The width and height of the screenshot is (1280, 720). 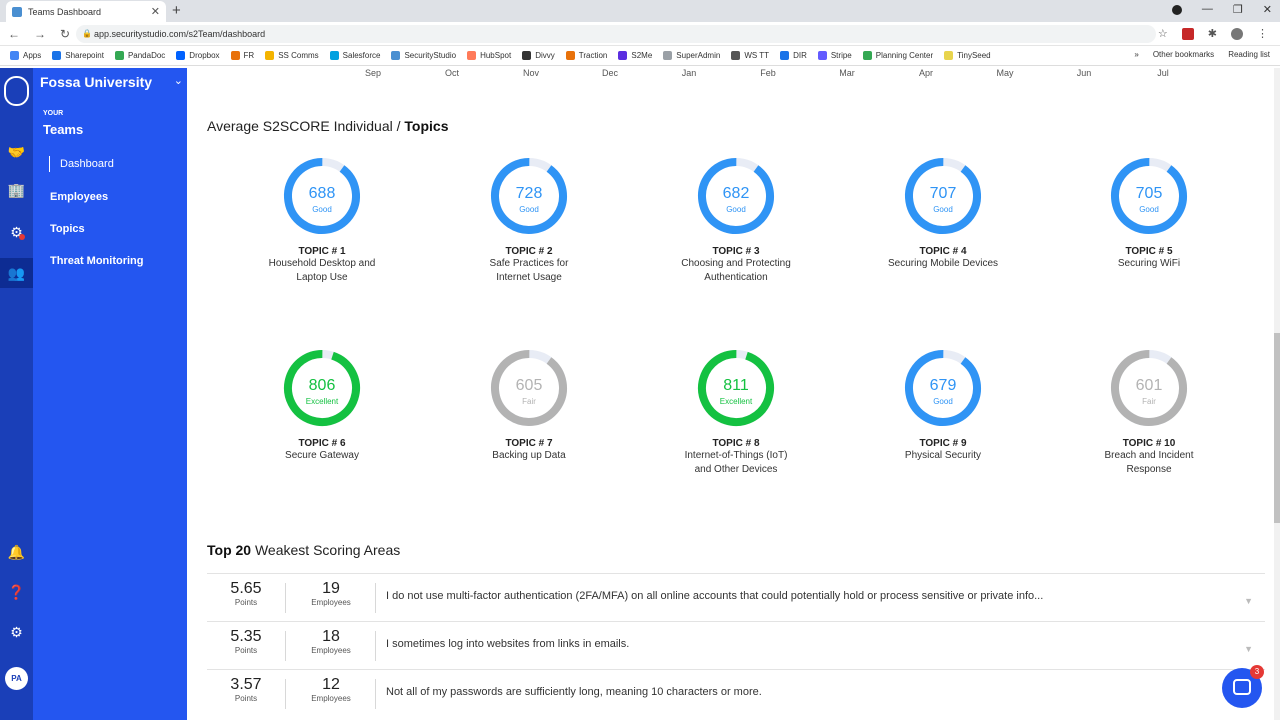 I want to click on chat-button: 3, so click(x=1243, y=686).